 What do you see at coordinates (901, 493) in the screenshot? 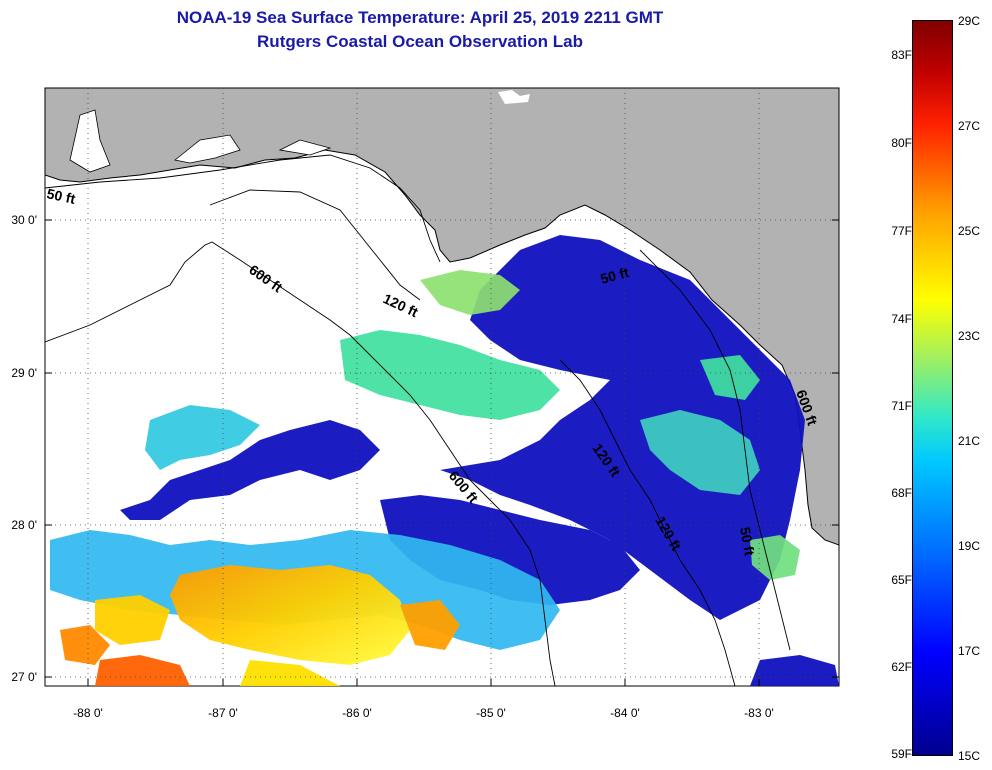
I see `colorbar-f-label: 68F` at bounding box center [901, 493].